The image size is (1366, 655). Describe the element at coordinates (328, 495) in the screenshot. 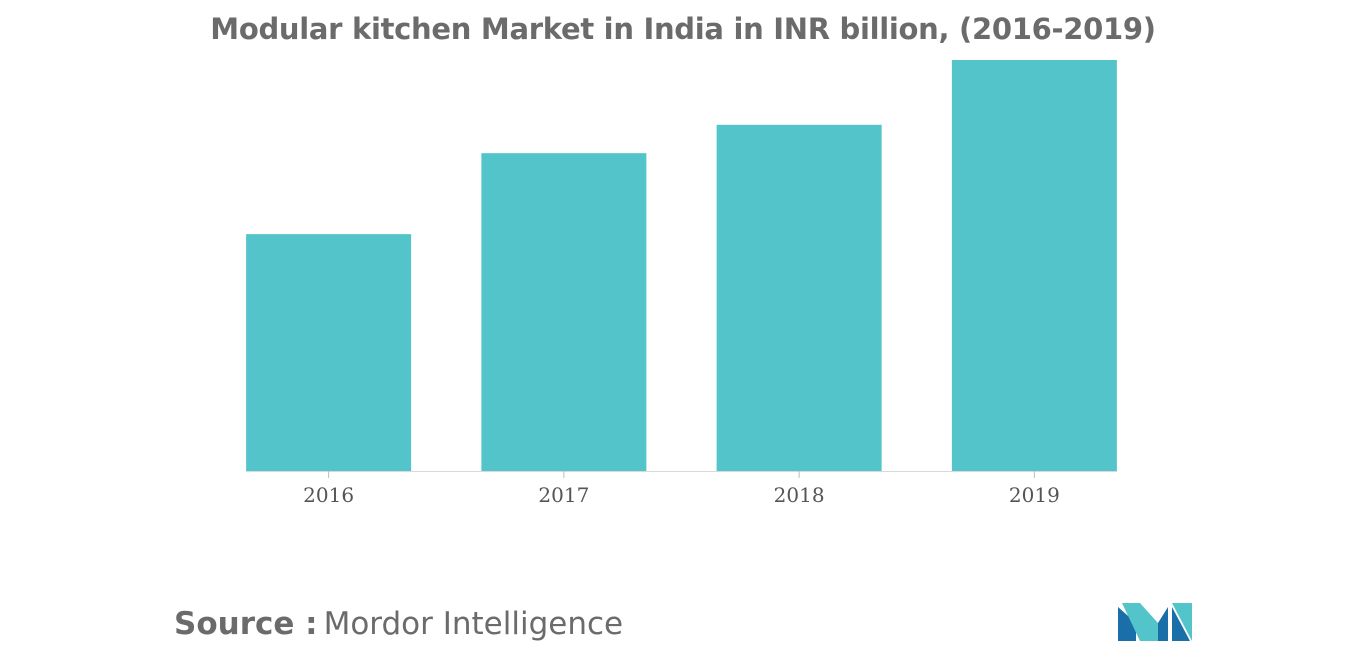

I see `x-tick-label-2016: 2016` at that location.